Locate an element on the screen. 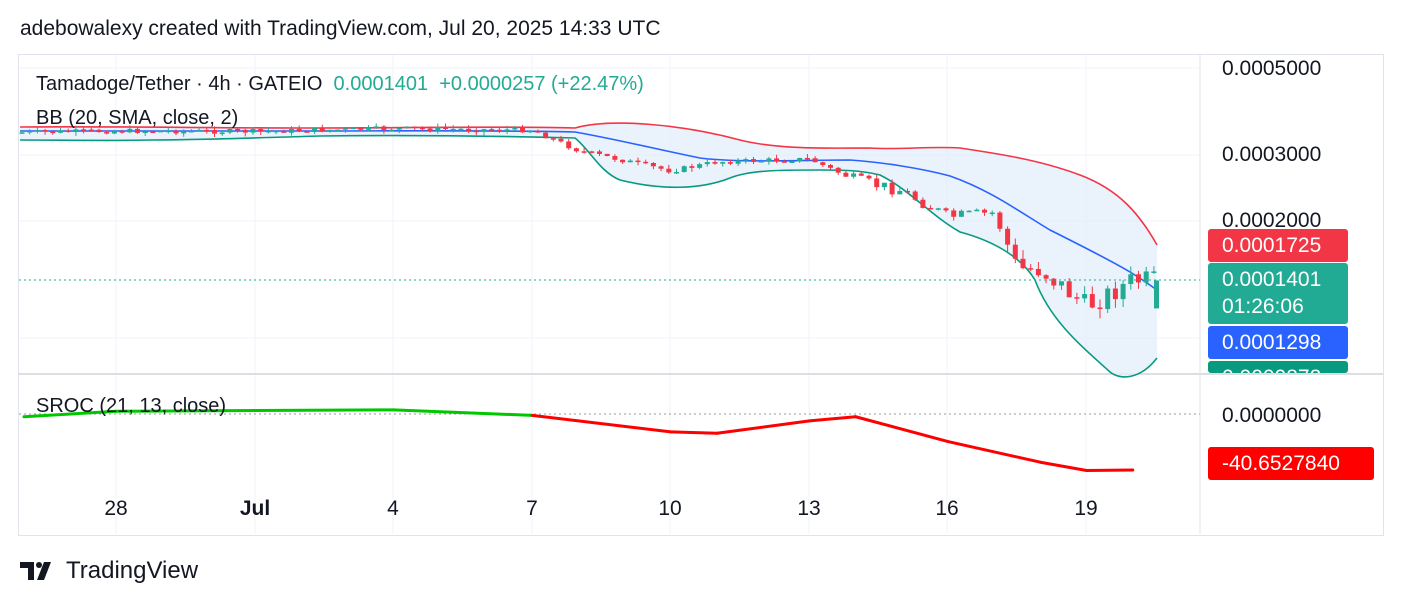 The image size is (1404, 606). last-price-tag-value: 0.0001401 is located at coordinates (1272, 279).